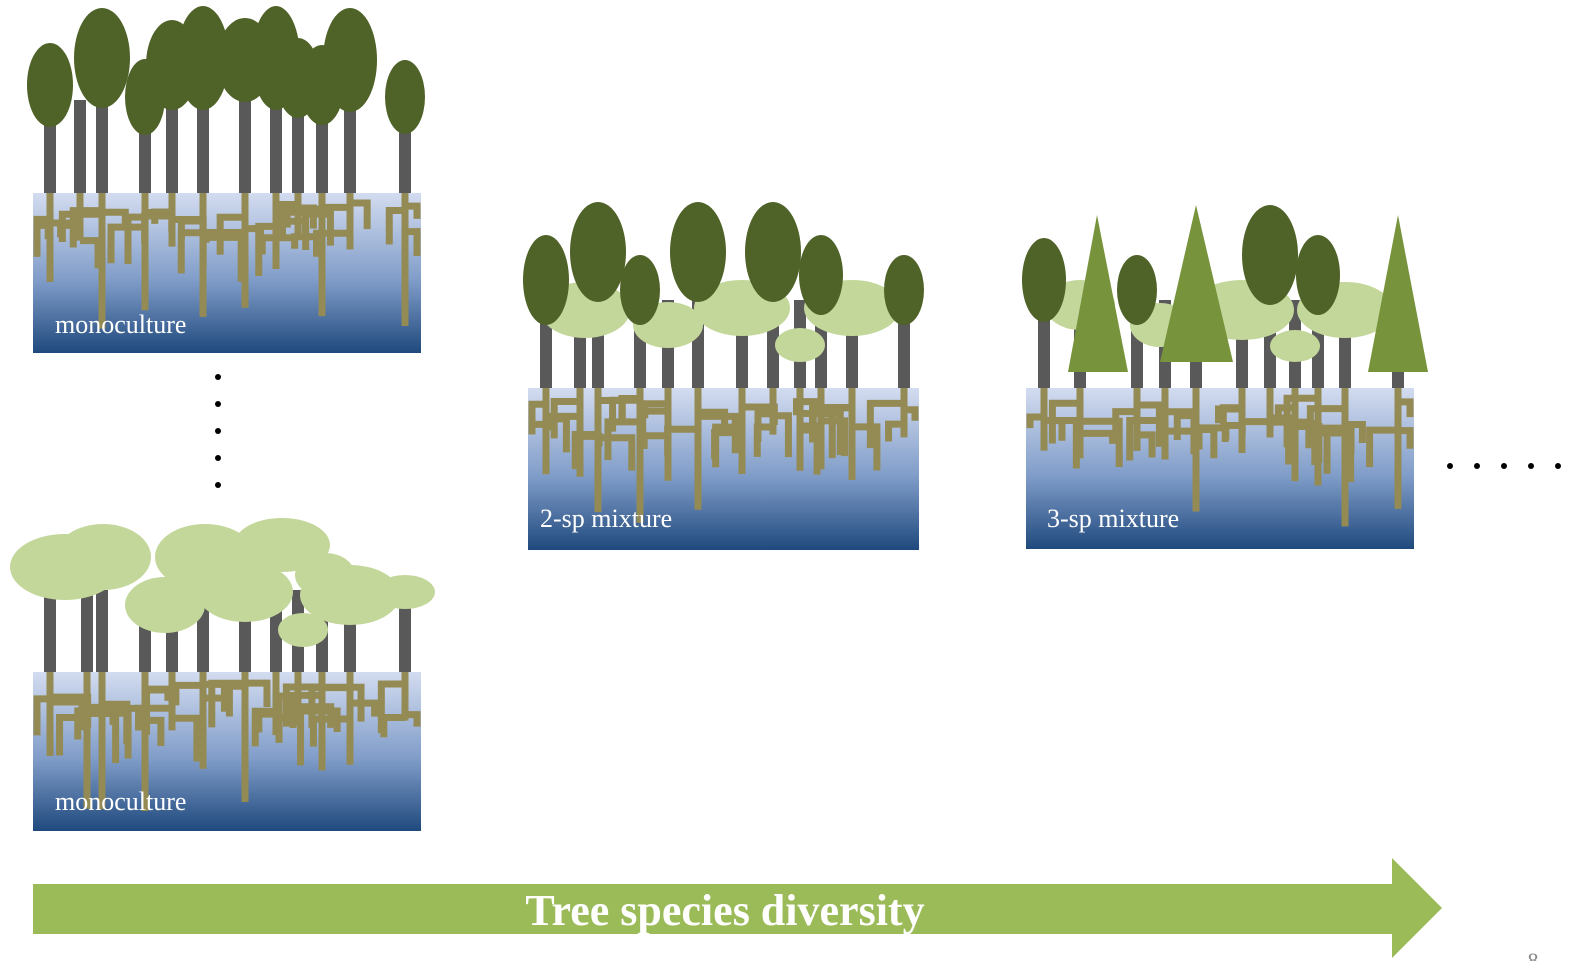 This screenshot has height=961, width=1576. Describe the element at coordinates (1113, 518) in the screenshot. I see `panel-label: 3-sp mixture` at that location.